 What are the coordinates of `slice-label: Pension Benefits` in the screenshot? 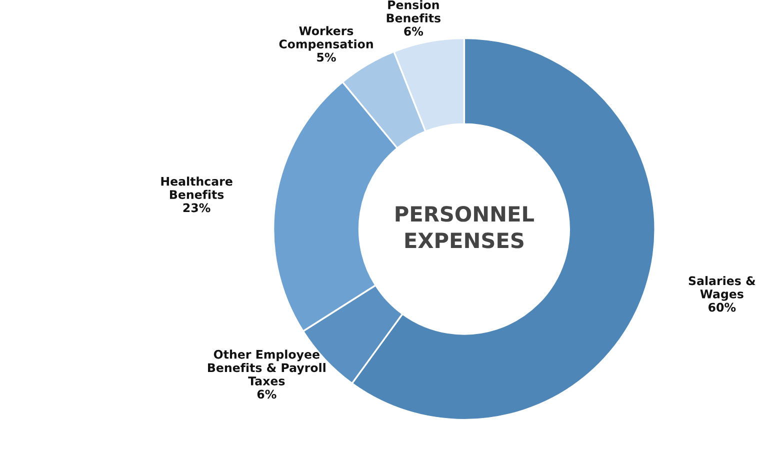 It's located at (413, 11).